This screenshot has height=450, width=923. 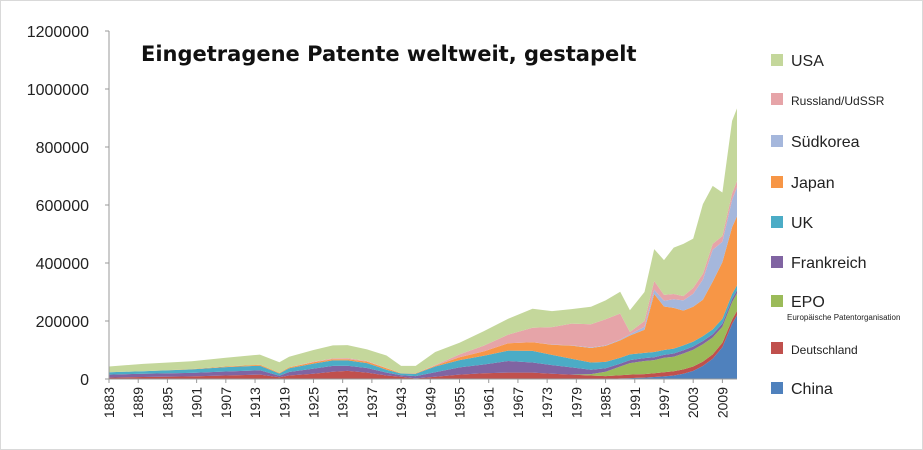 I want to click on x-tick-label: 1973, so click(x=547, y=402).